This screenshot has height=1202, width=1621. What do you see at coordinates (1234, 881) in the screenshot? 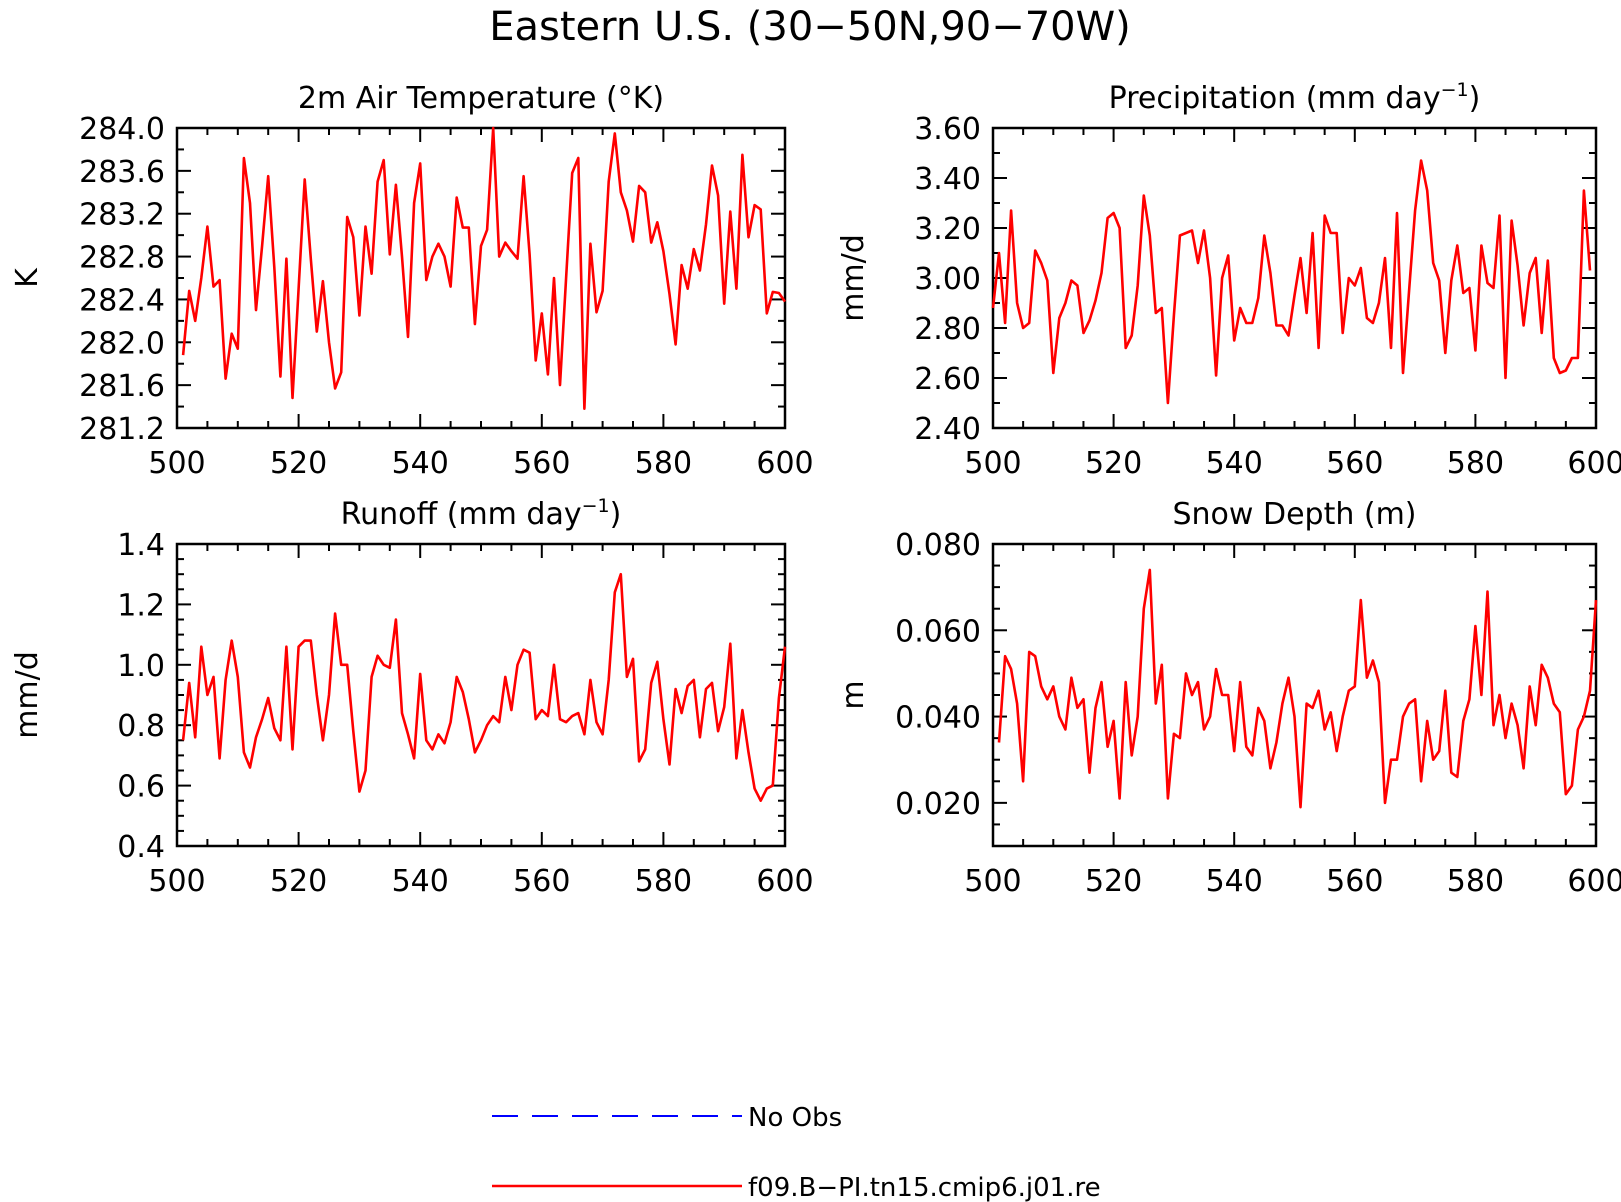
I see `x-tick-label-snow-depth: 540` at bounding box center [1234, 881].